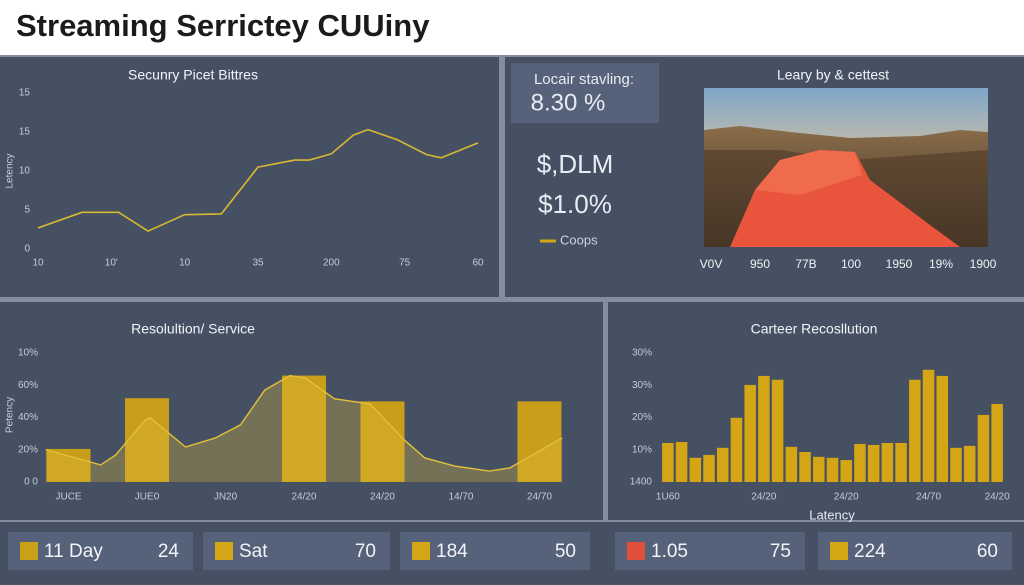 The width and height of the screenshot is (1024, 585). I want to click on tile-label: 11 Day, so click(73, 551).